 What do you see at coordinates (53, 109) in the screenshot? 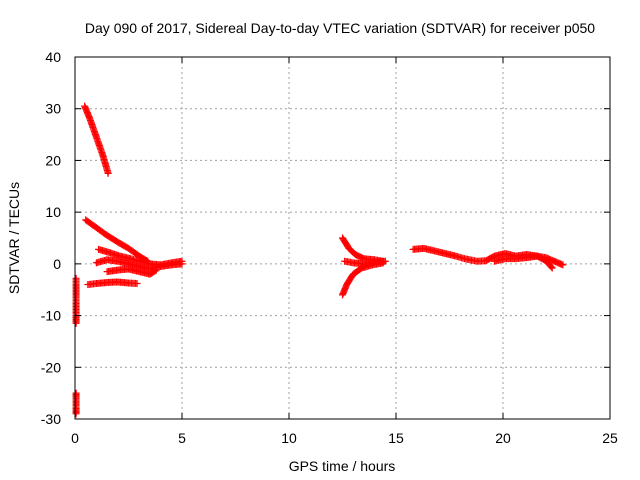
I see `y-tick-label: 30` at bounding box center [53, 109].